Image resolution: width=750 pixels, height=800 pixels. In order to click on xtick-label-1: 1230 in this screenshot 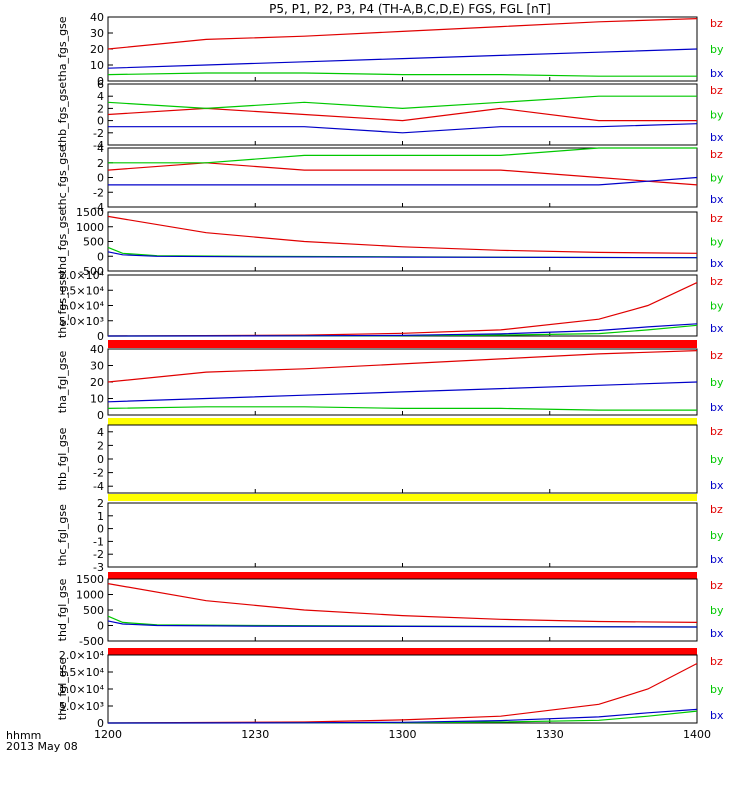, I will do `click(255, 734)`.